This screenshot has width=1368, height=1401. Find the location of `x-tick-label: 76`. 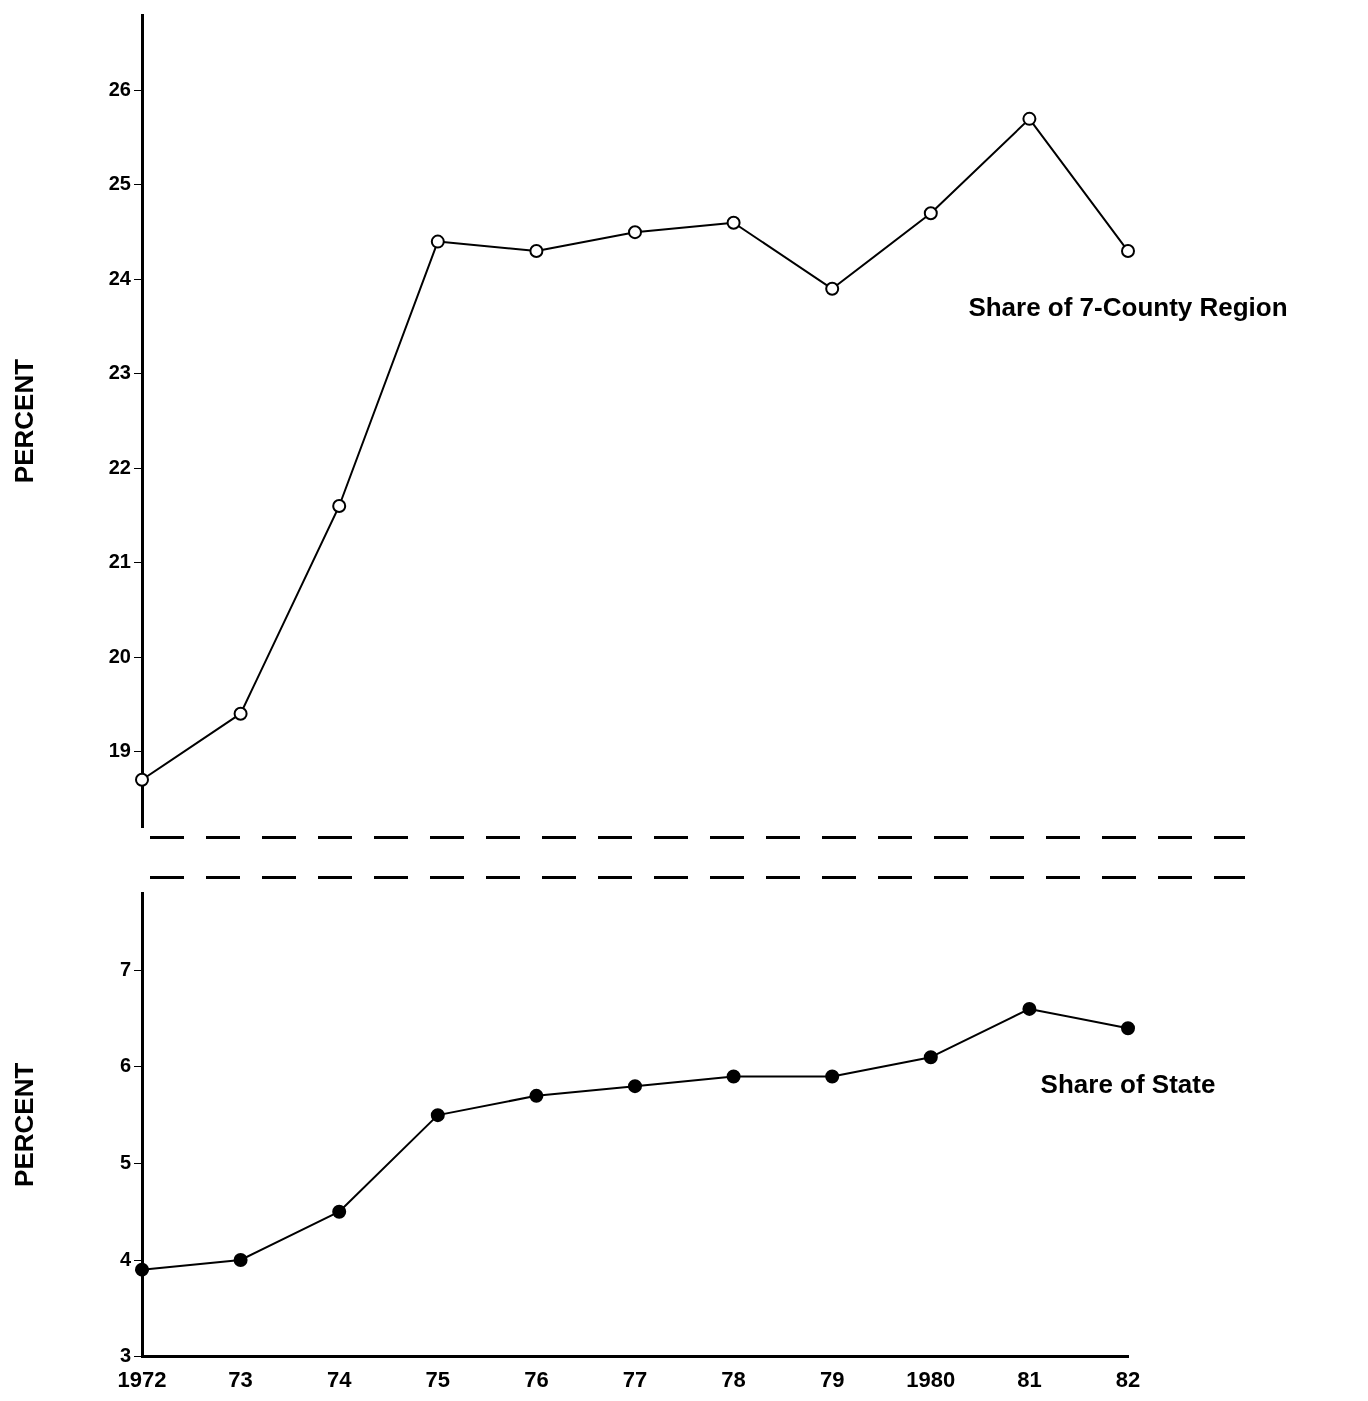

x-tick-label: 76 is located at coordinates (536, 1379).